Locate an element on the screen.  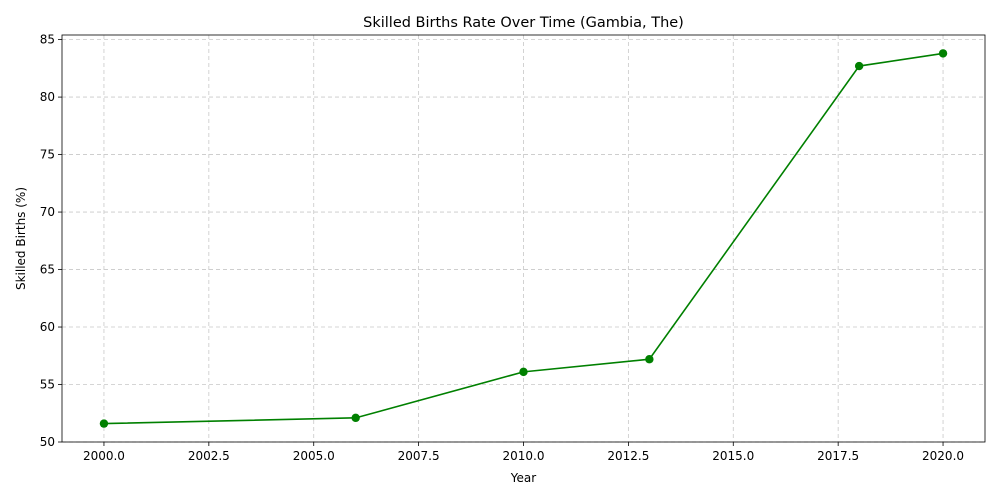
y-tick-label: 50 is located at coordinates (47, 442).